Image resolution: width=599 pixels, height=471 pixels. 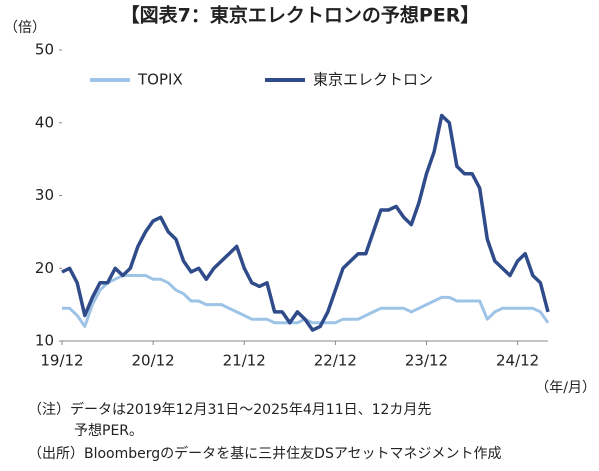 I want to click on y-tick-label: 20, so click(x=44, y=268).